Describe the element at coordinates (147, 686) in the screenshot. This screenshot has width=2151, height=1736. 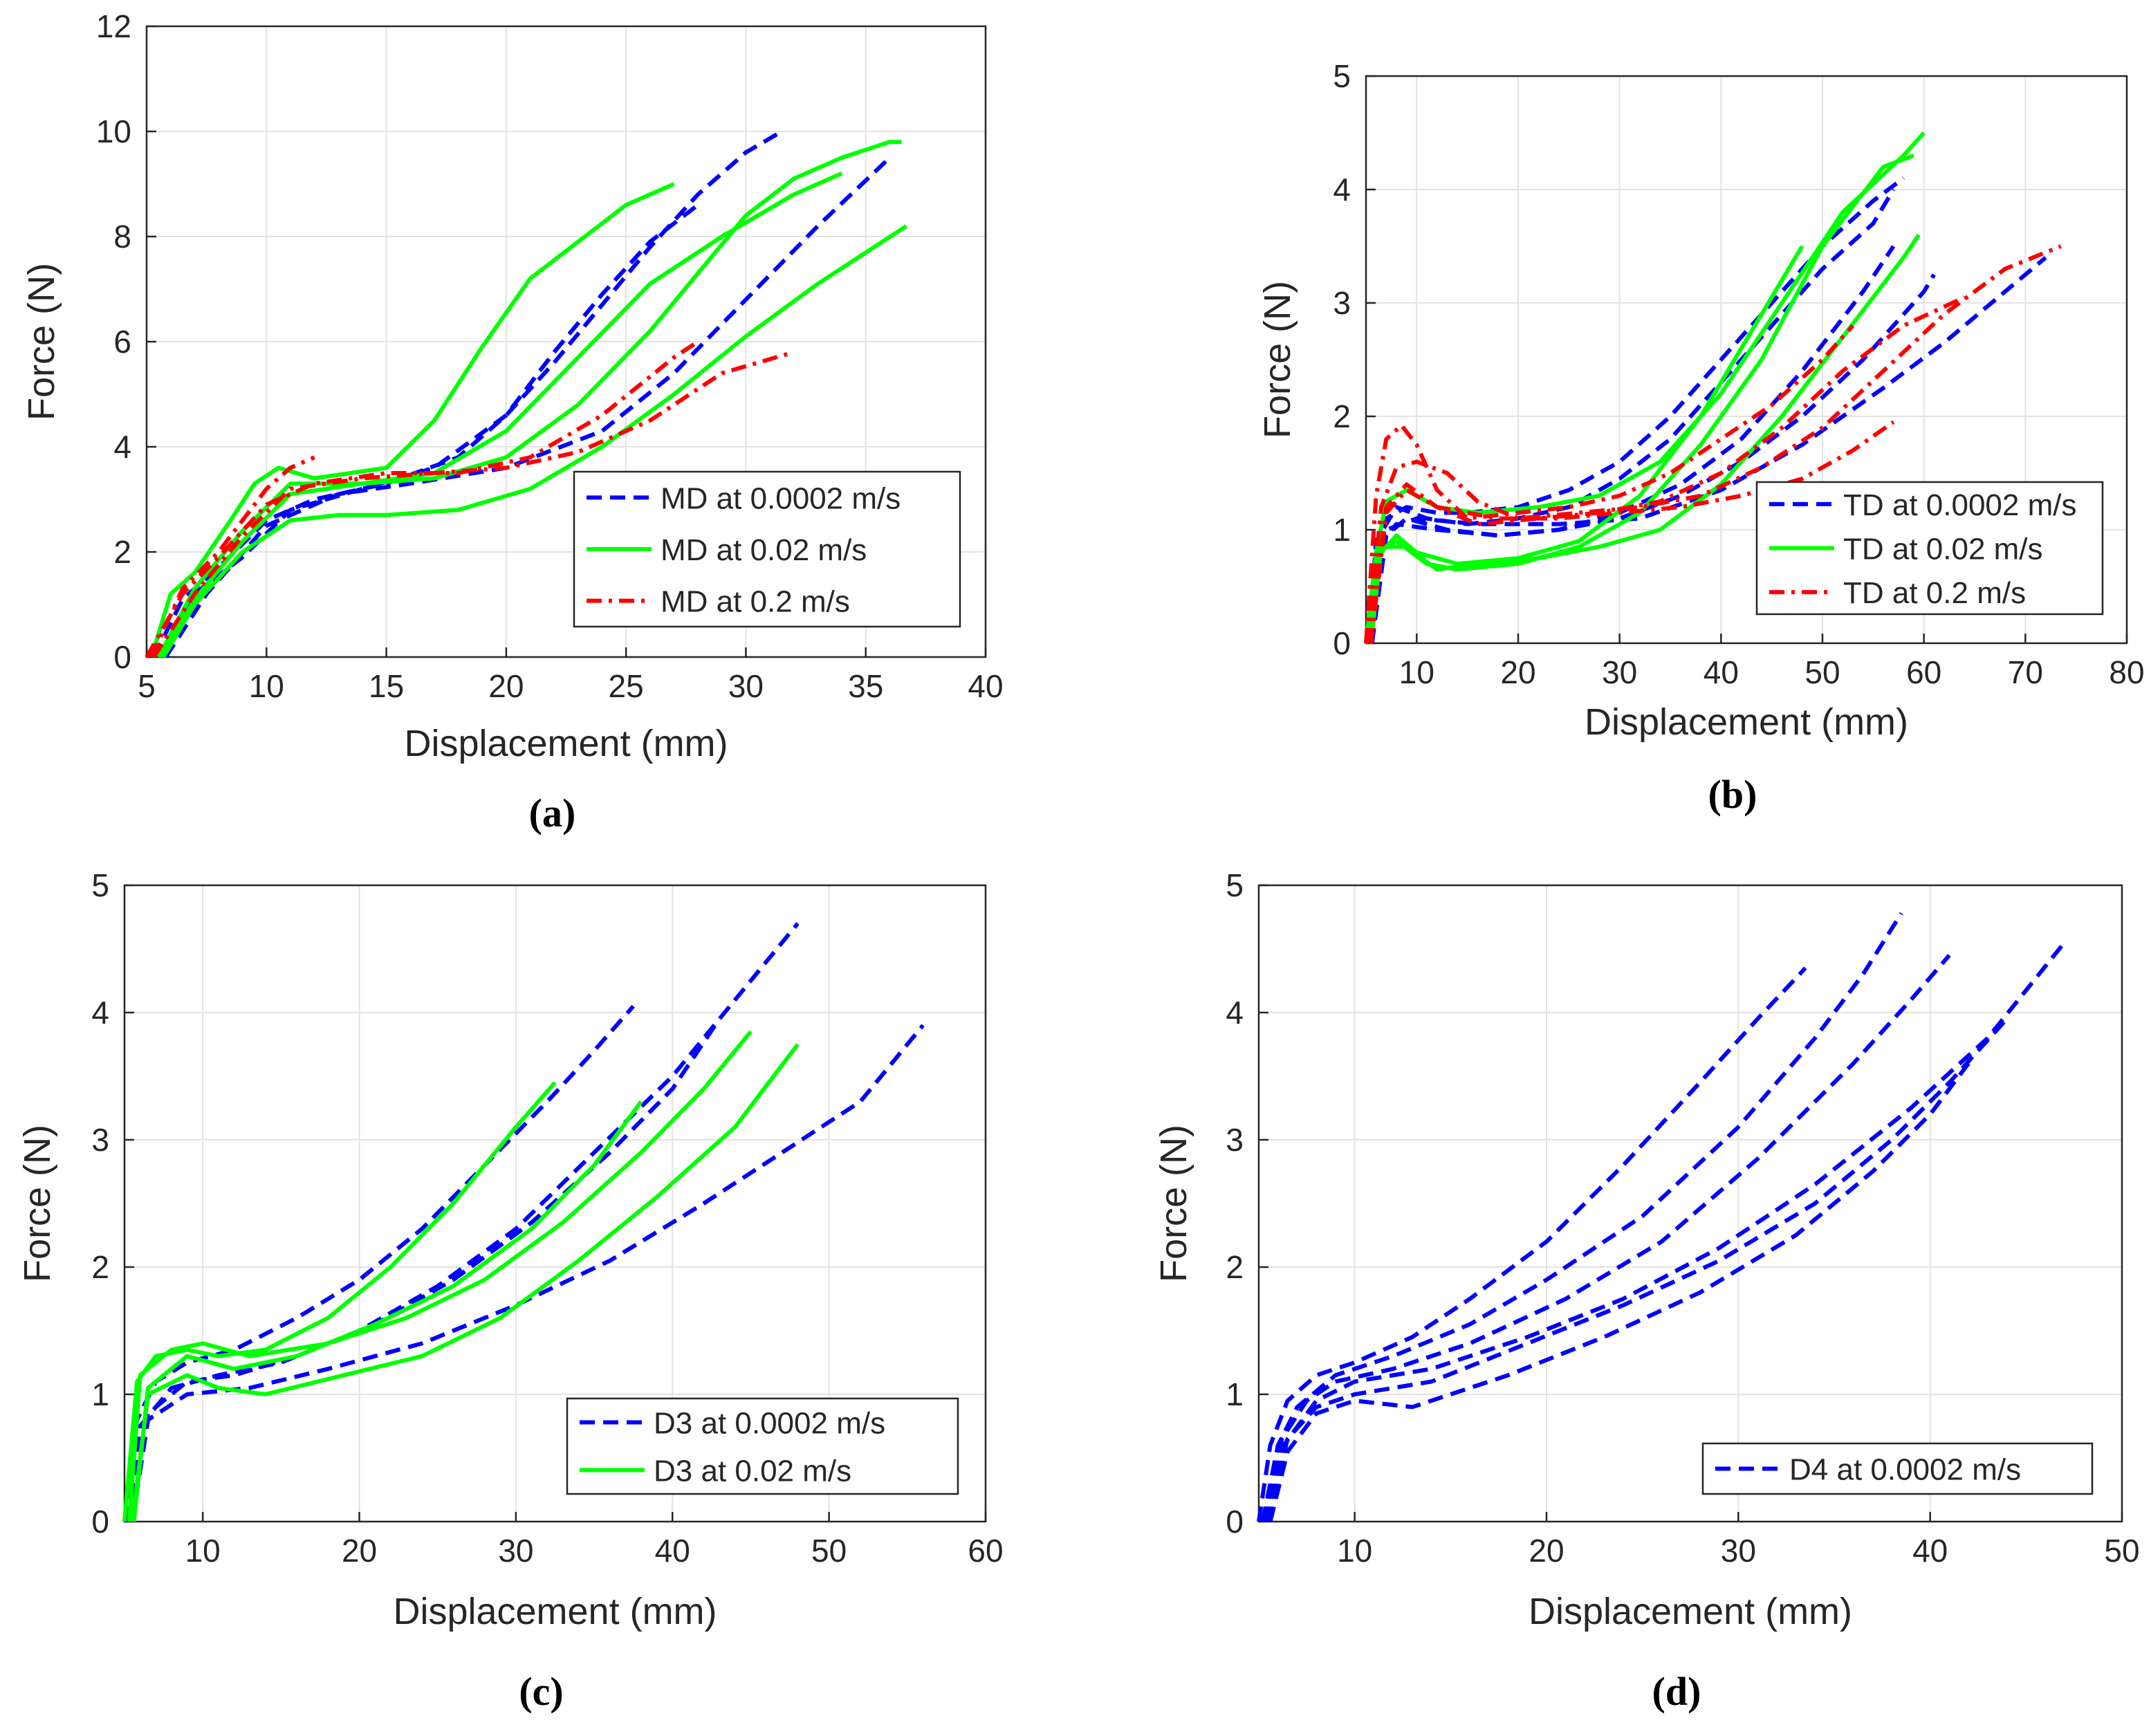
I see `x-tick-label: 5` at that location.